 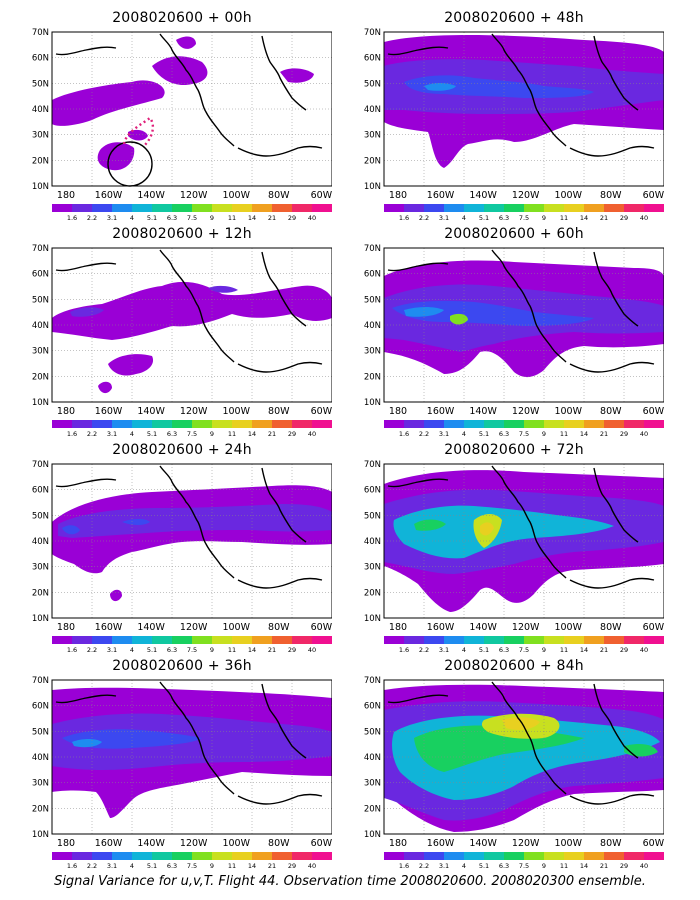 I want to click on colorbar-label: 2.2, so click(x=92, y=649).